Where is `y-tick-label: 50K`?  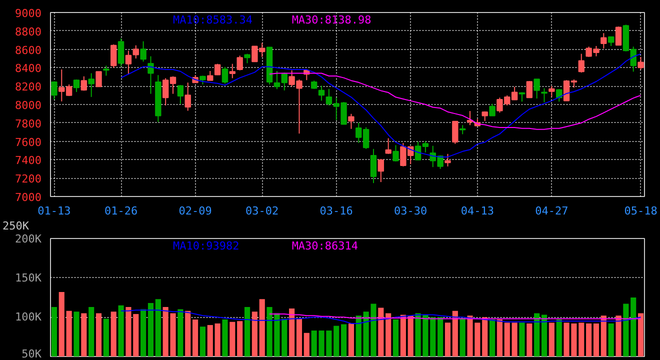 y-tick-label: 50K is located at coordinates (32, 354).